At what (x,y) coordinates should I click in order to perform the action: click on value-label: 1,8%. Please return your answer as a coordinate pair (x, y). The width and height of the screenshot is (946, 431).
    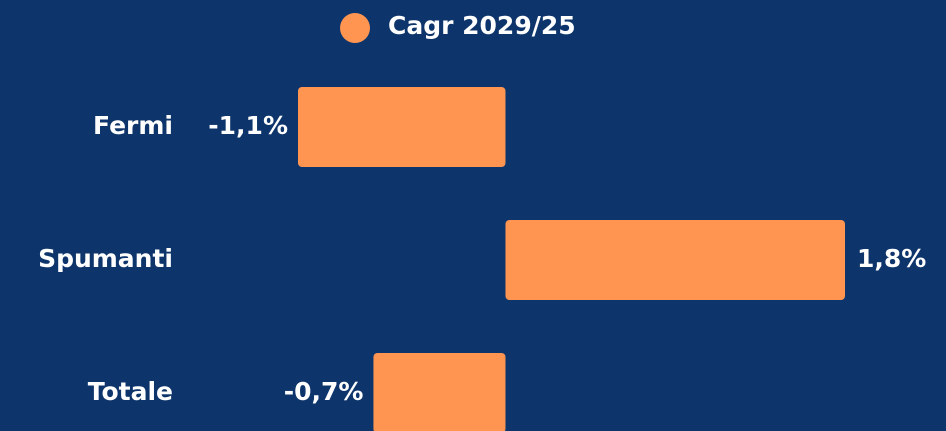
    Looking at the image, I should click on (891, 258).